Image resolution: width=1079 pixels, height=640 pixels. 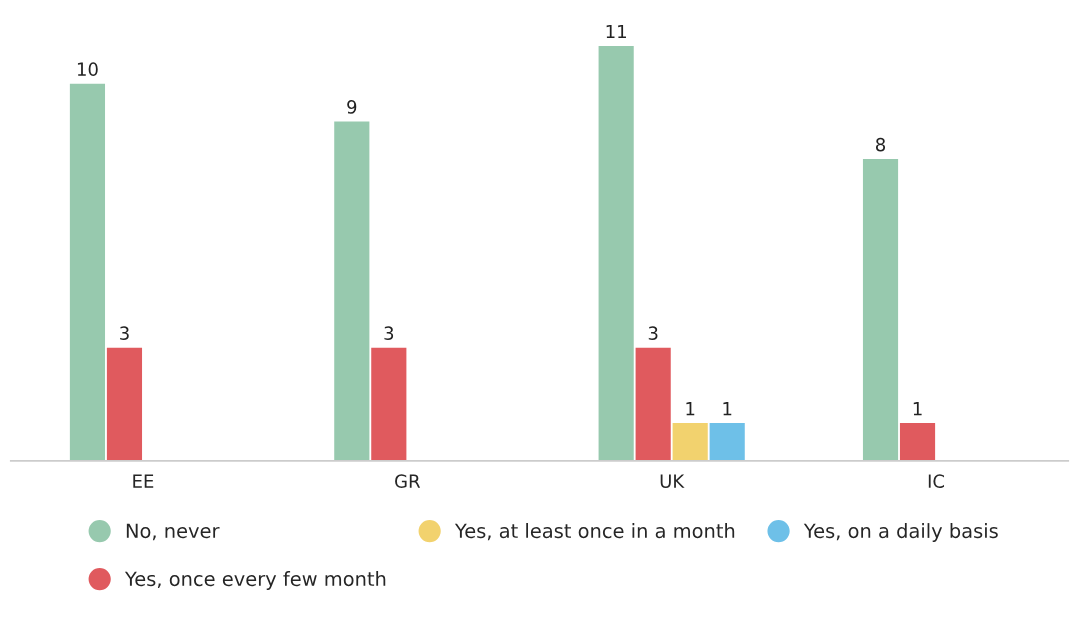 What do you see at coordinates (936, 481) in the screenshot?
I see `x-tick-label: IC` at bounding box center [936, 481].